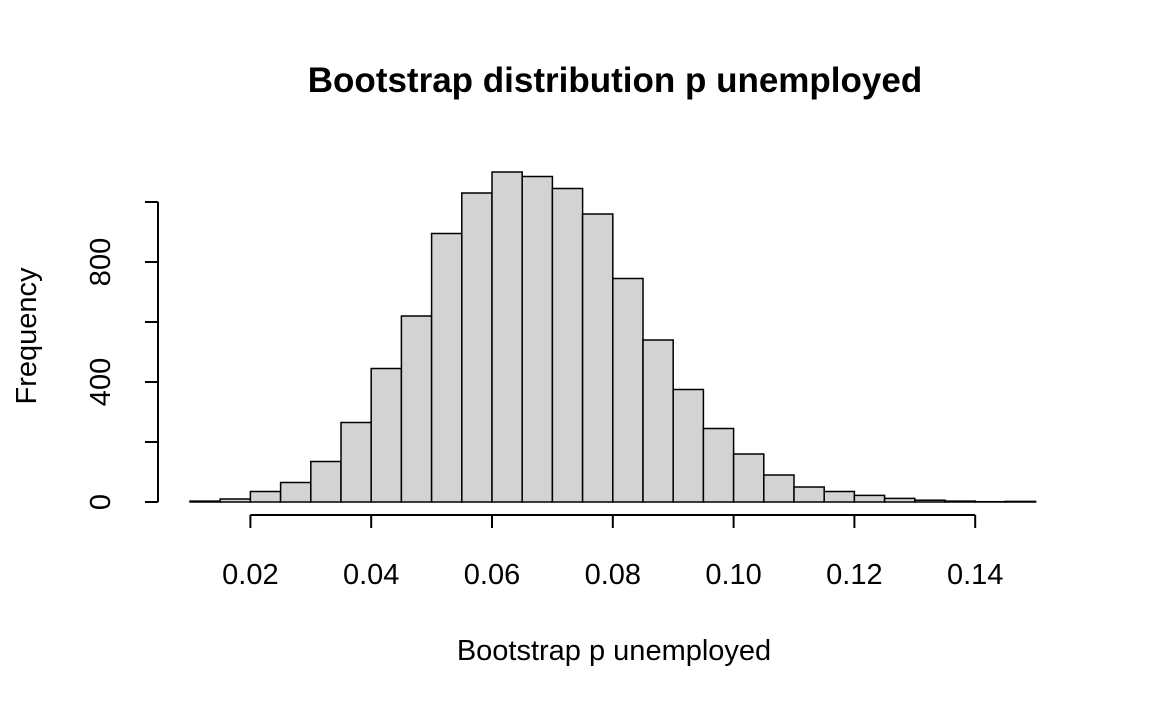 Image resolution: width=1152 pixels, height=711 pixels. What do you see at coordinates (122, 355) in the screenshot?
I see `y-axis: 0 400 800` at bounding box center [122, 355].